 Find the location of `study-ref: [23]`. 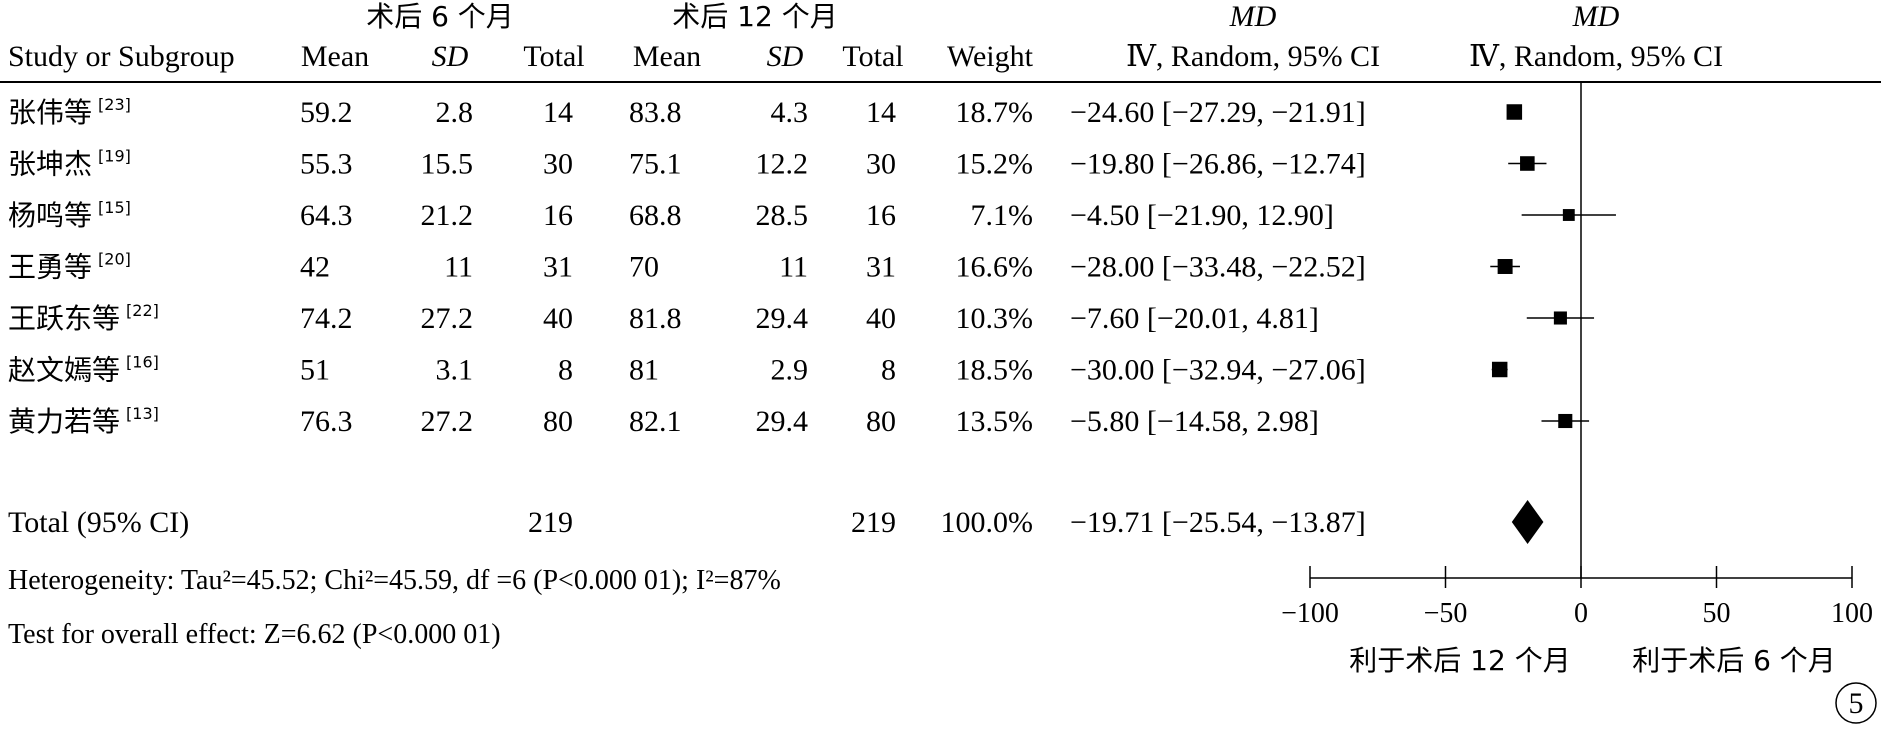

study-ref: [23] is located at coordinates (114, 104).